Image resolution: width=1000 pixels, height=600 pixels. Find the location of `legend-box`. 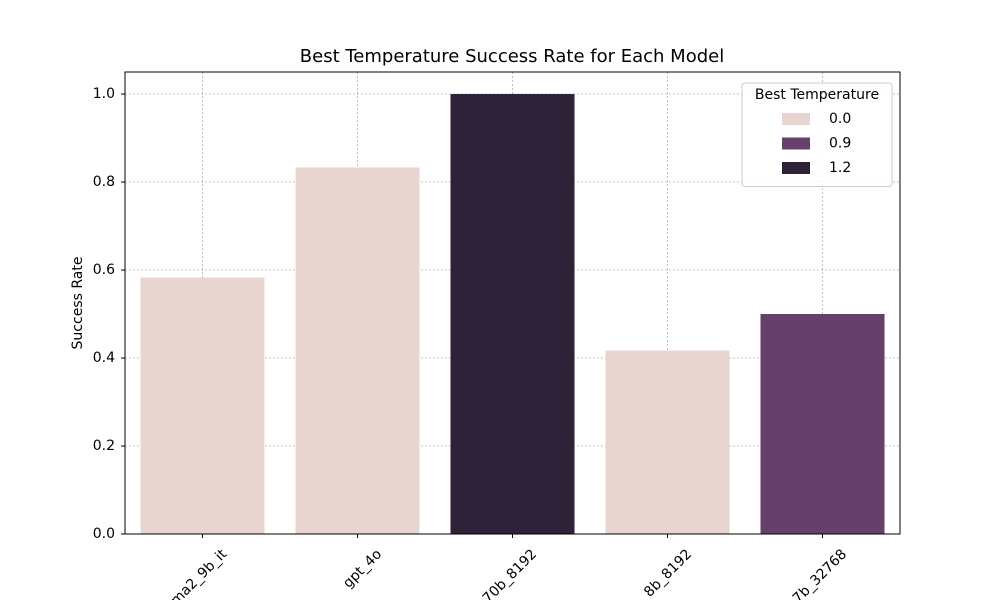

legend-box is located at coordinates (817, 134).